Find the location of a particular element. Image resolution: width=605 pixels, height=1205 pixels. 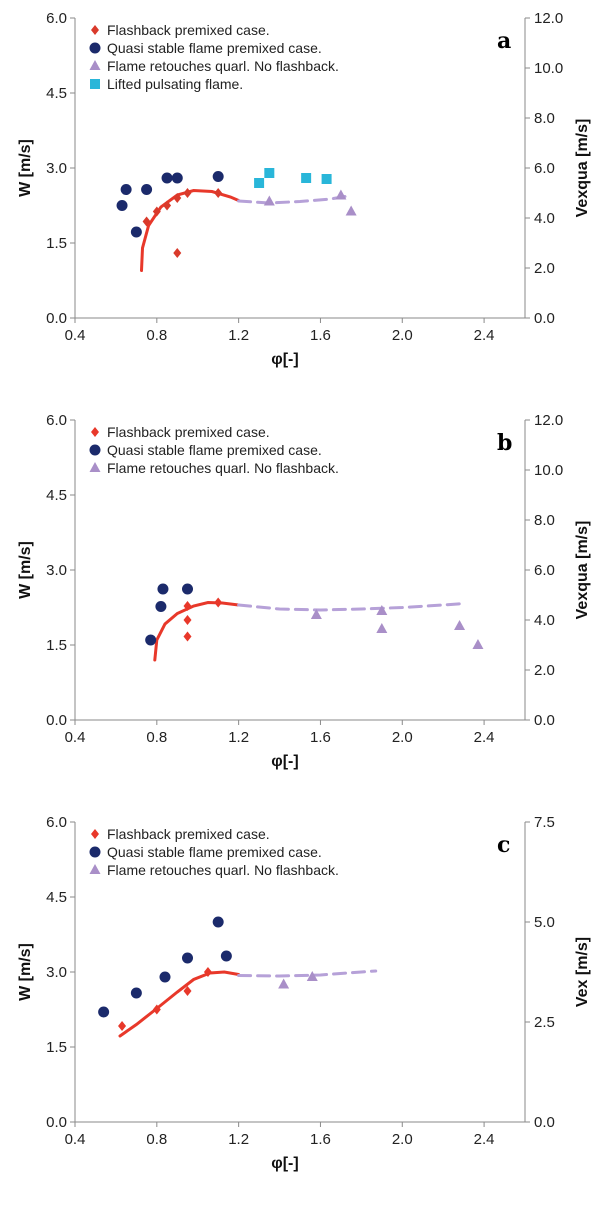

legend-marker-circle is located at coordinates (95, 48).